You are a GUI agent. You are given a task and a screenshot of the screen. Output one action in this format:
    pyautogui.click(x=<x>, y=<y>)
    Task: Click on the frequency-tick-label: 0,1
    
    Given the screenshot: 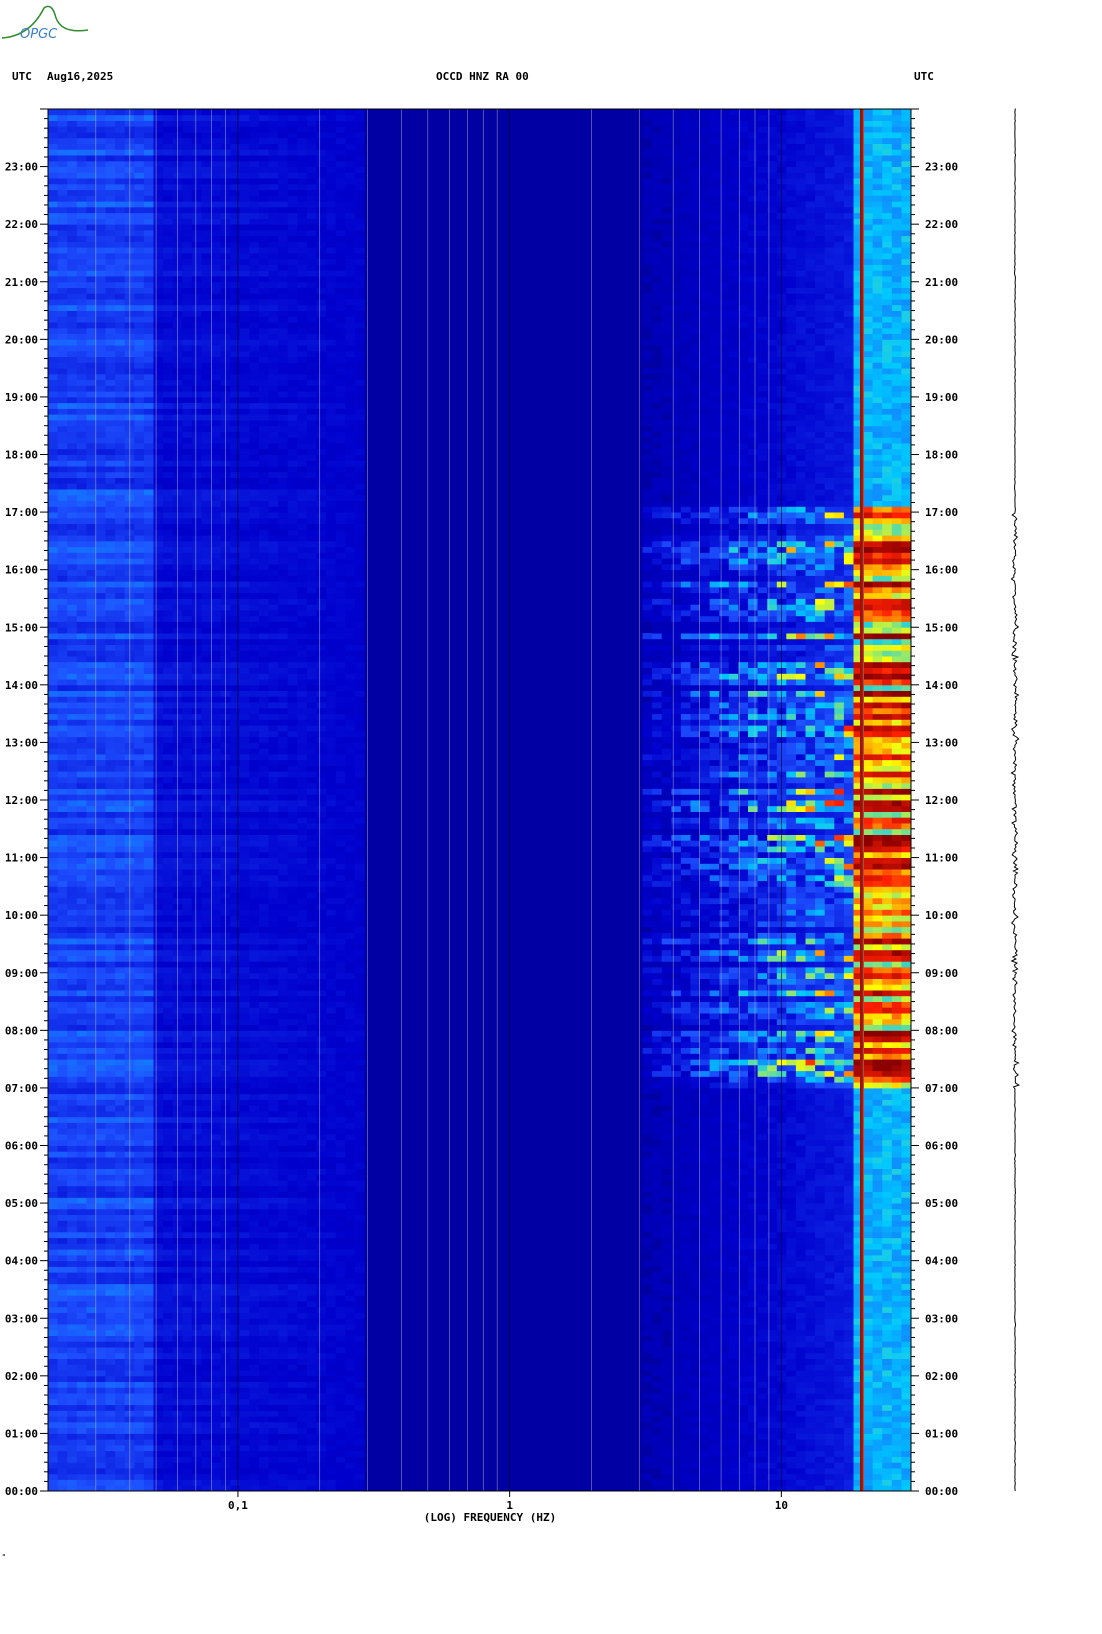 What is the action you would take?
    pyautogui.click(x=238, y=1505)
    